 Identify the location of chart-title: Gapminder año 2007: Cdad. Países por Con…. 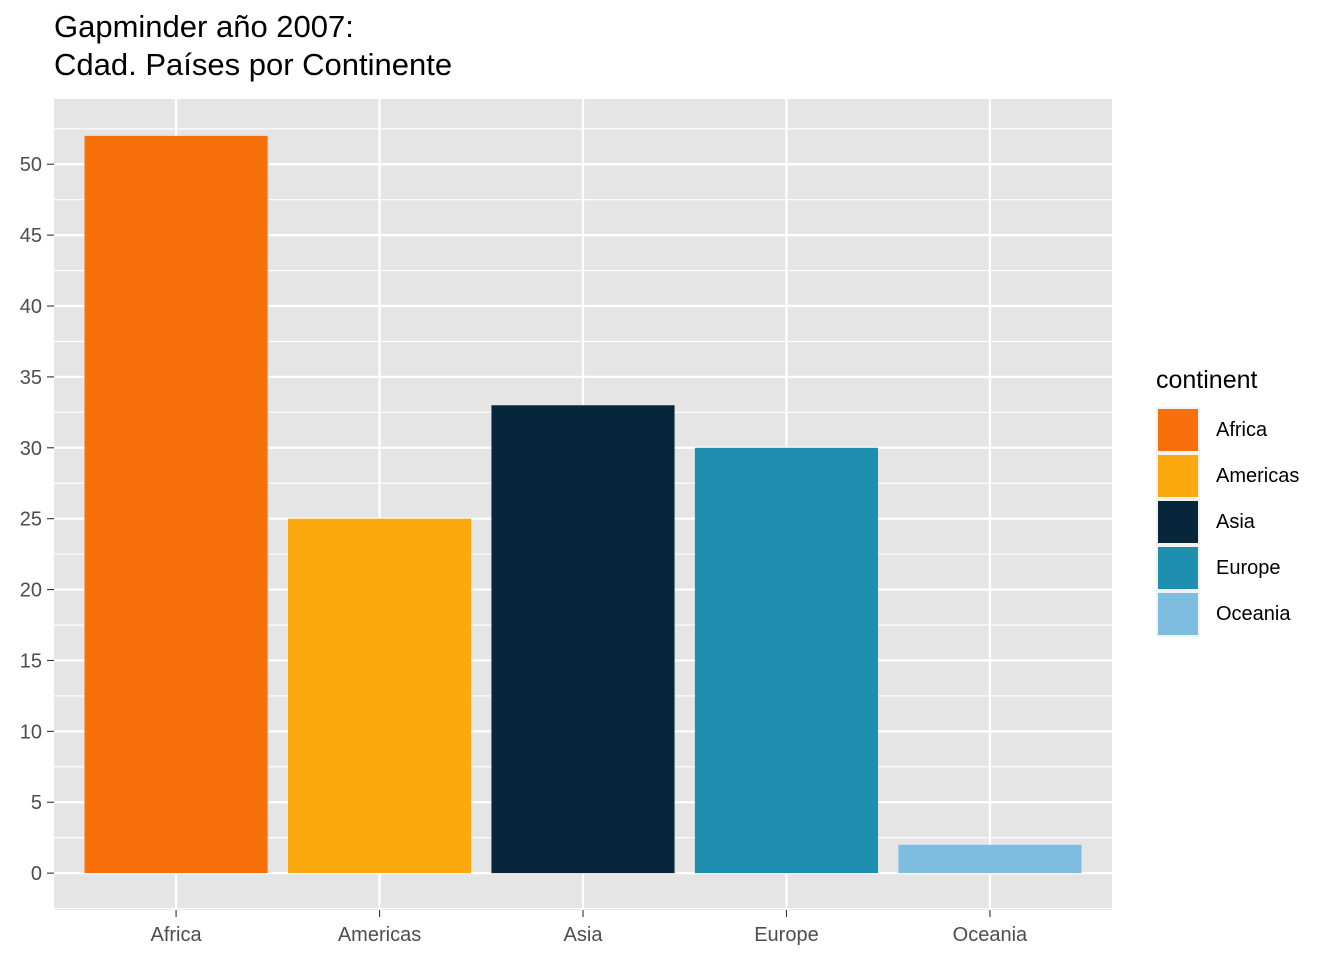
(253, 46).